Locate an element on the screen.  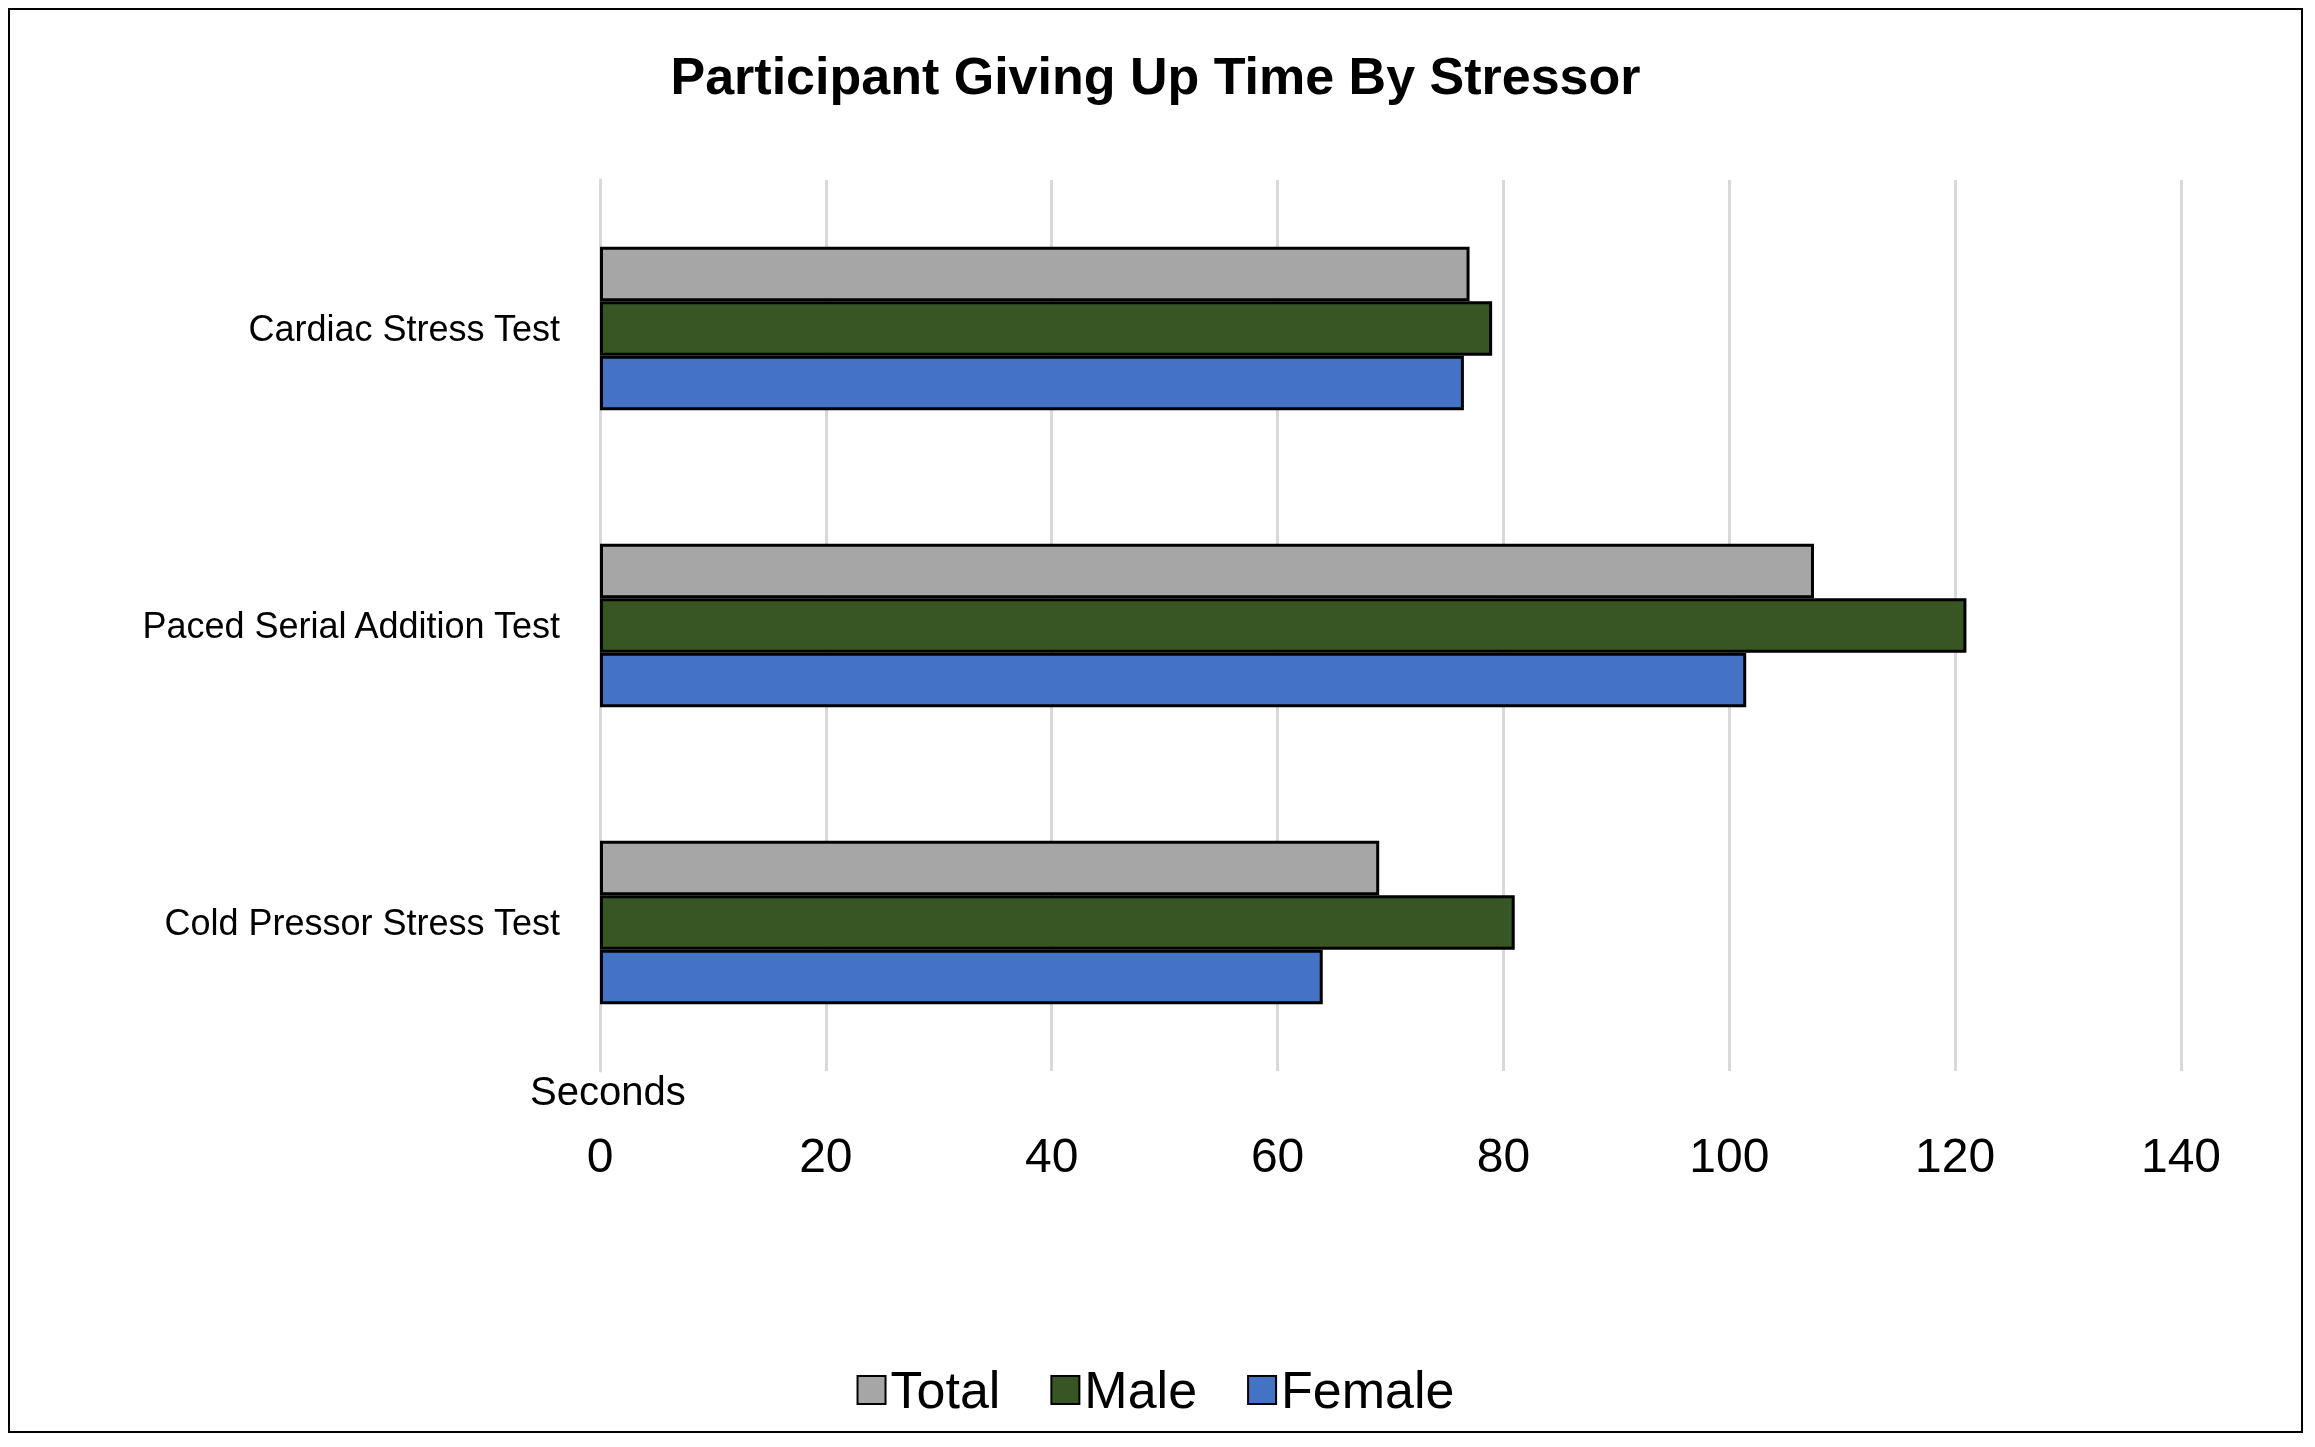
y-tick-label: Paced Serial Addition Test is located at coordinates (351, 625).